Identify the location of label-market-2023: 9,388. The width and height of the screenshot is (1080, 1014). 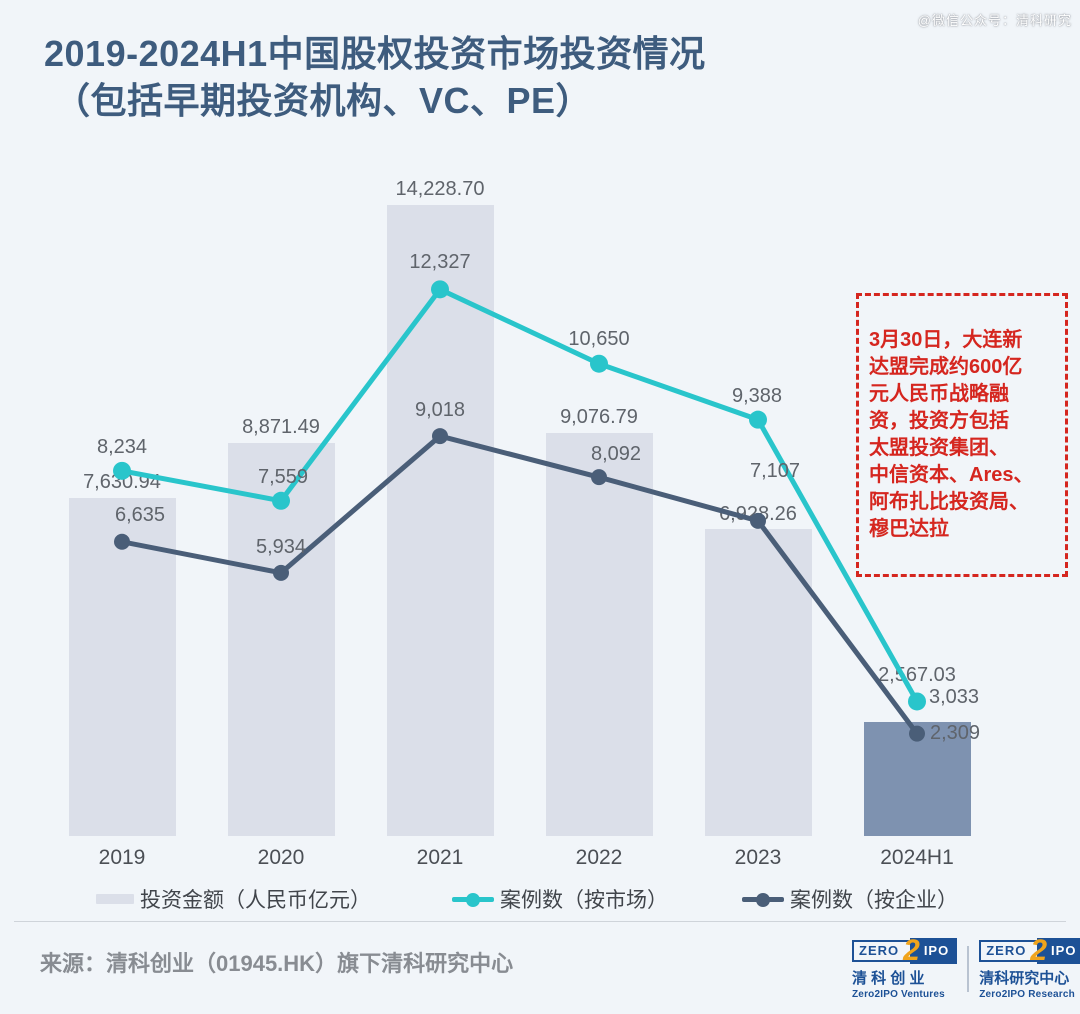
(757, 395).